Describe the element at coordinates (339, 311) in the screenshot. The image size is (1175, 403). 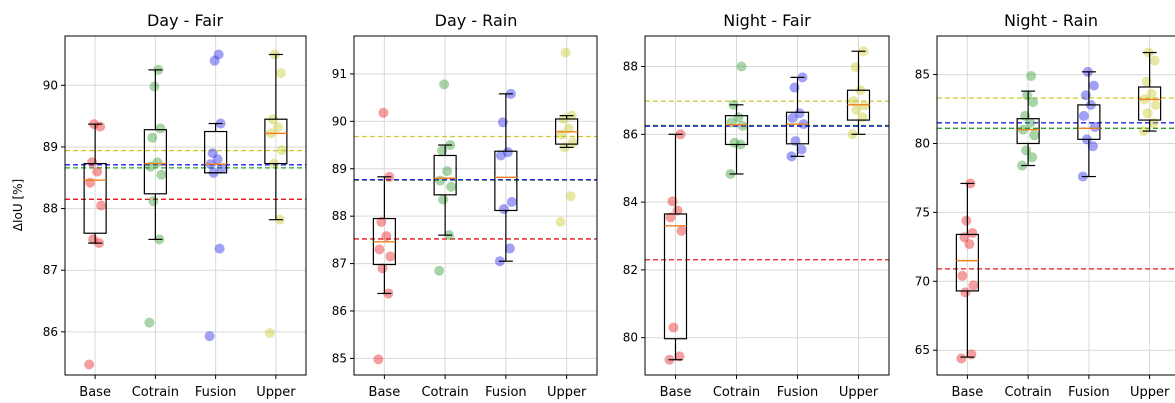
I see `y-tick-label: 86` at that location.